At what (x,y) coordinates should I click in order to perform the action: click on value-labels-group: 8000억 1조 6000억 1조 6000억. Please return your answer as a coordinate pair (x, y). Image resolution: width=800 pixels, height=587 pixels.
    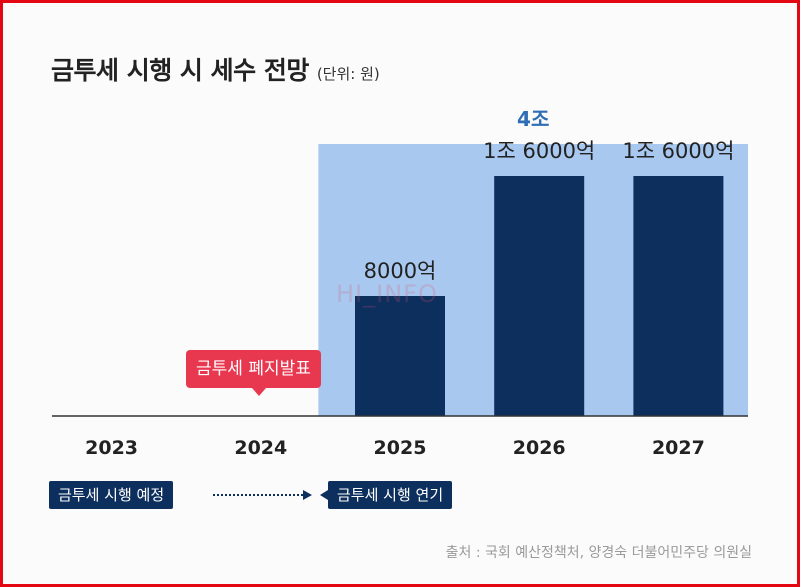
    Looking at the image, I should click on (549, 211).